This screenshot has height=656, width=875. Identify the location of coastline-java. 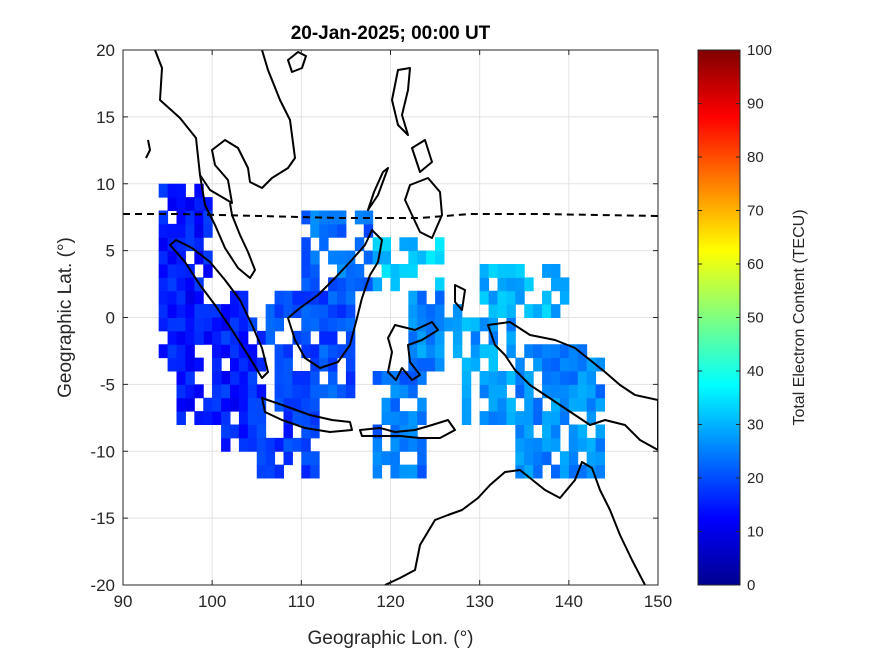
(307, 415).